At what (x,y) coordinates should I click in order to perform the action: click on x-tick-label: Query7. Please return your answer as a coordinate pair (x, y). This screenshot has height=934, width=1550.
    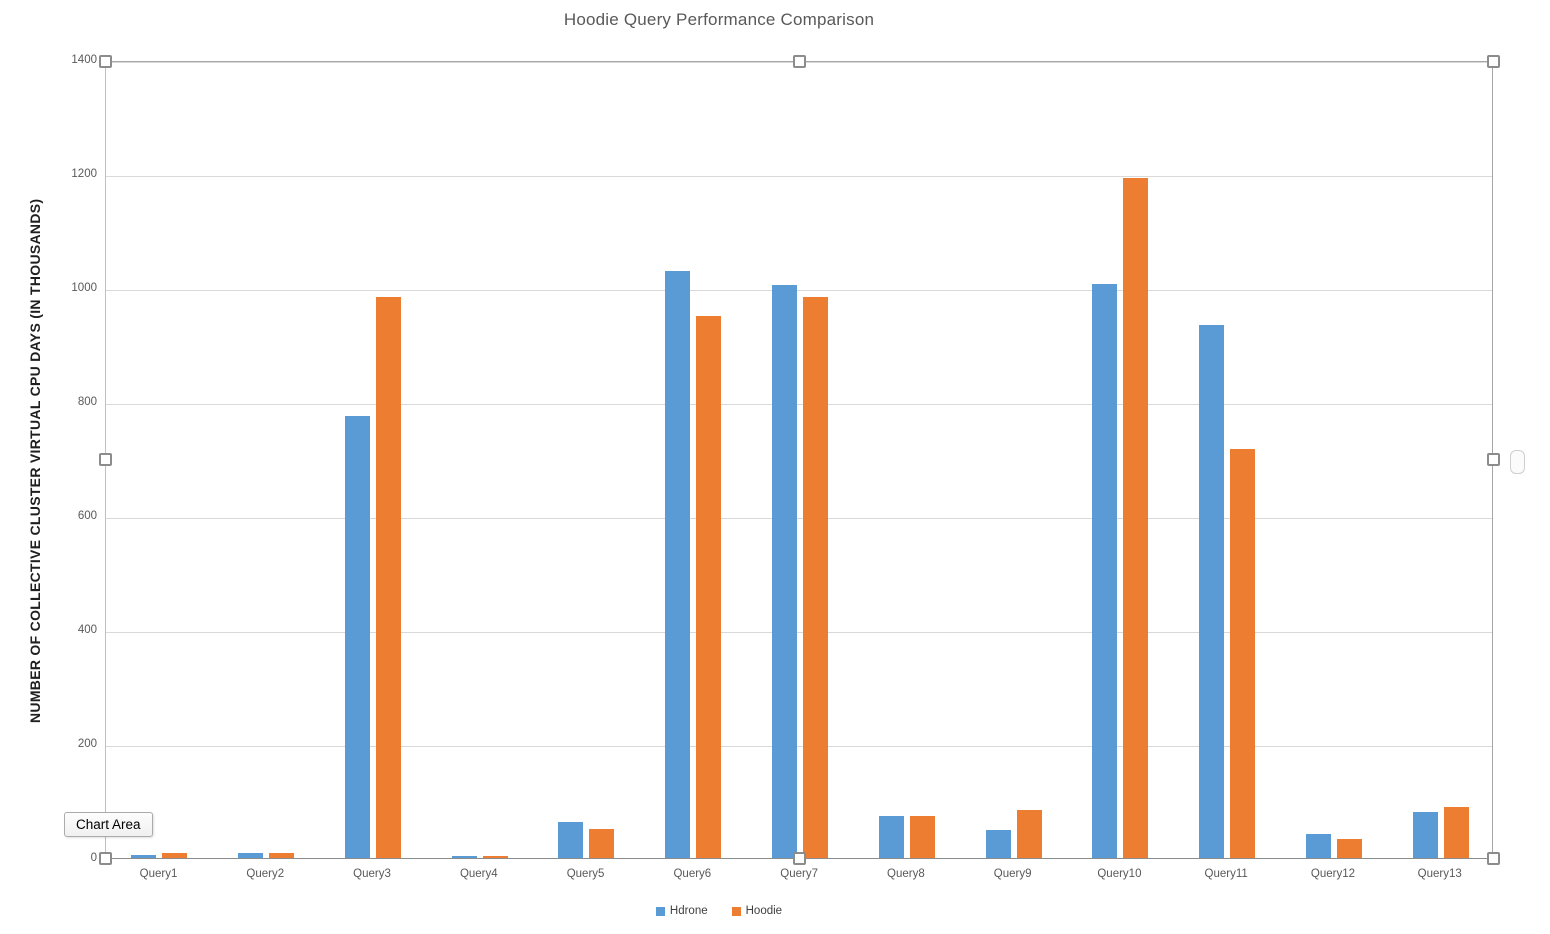
    Looking at the image, I should click on (799, 874).